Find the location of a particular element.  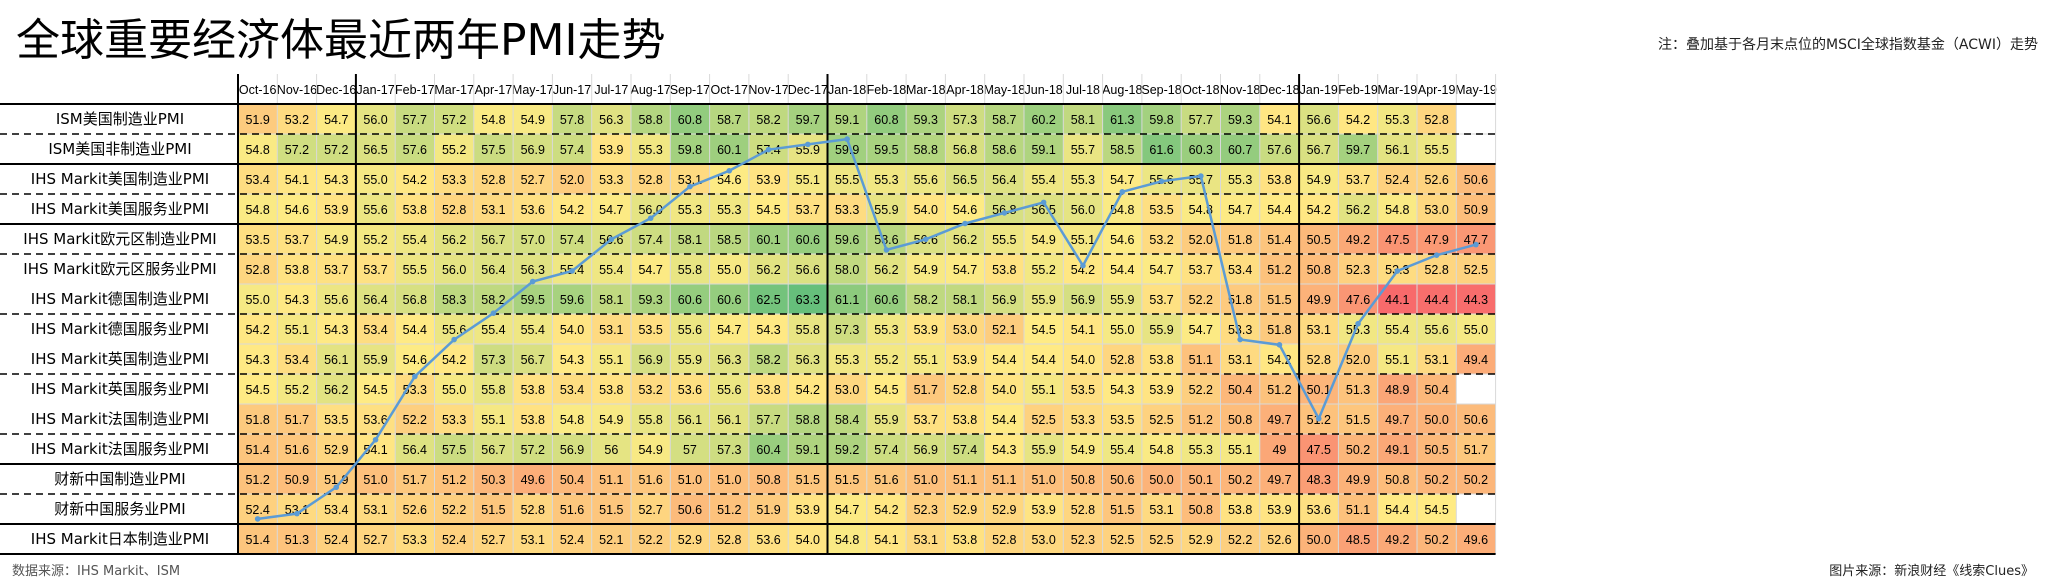

cell-value: 44.1 is located at coordinates (1397, 300).